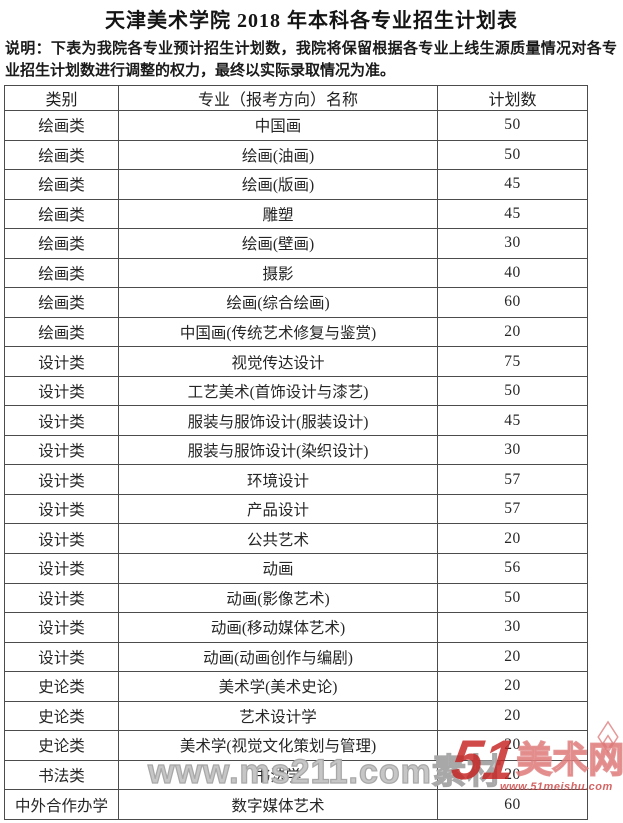 Image resolution: width=623 pixels, height=823 pixels. Describe the element at coordinates (296, 420) in the screenshot. I see `table-row: 设计类 服装与服饰设计(服装设计) 45` at that location.